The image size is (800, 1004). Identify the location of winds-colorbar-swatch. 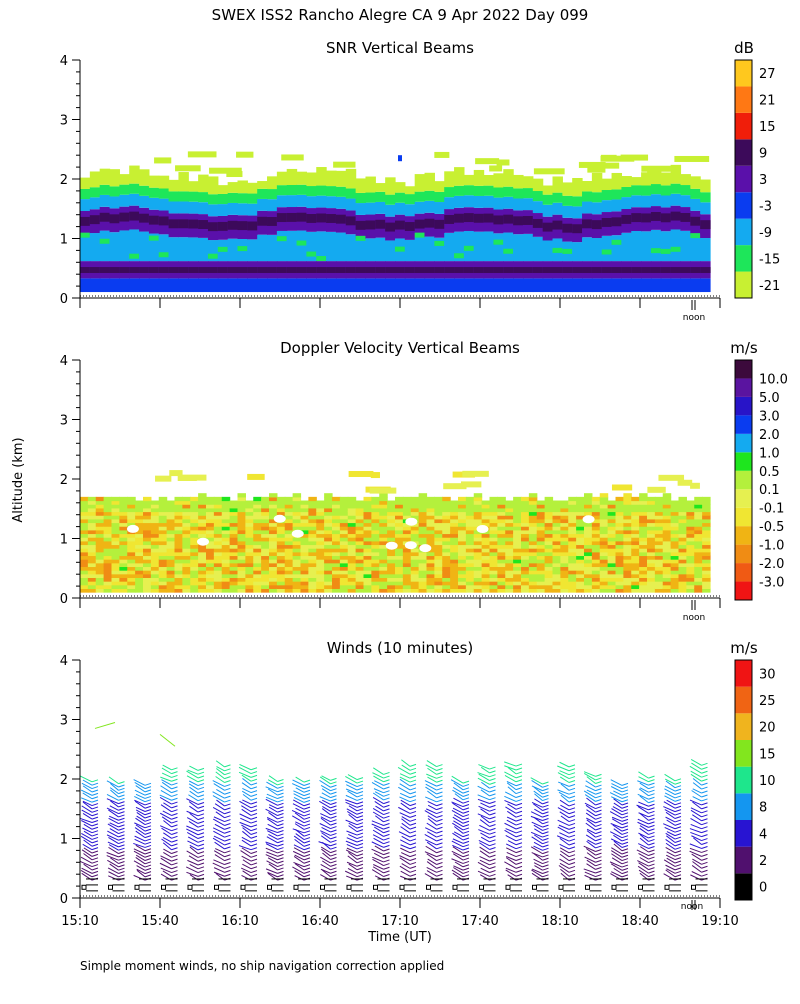
(743, 700).